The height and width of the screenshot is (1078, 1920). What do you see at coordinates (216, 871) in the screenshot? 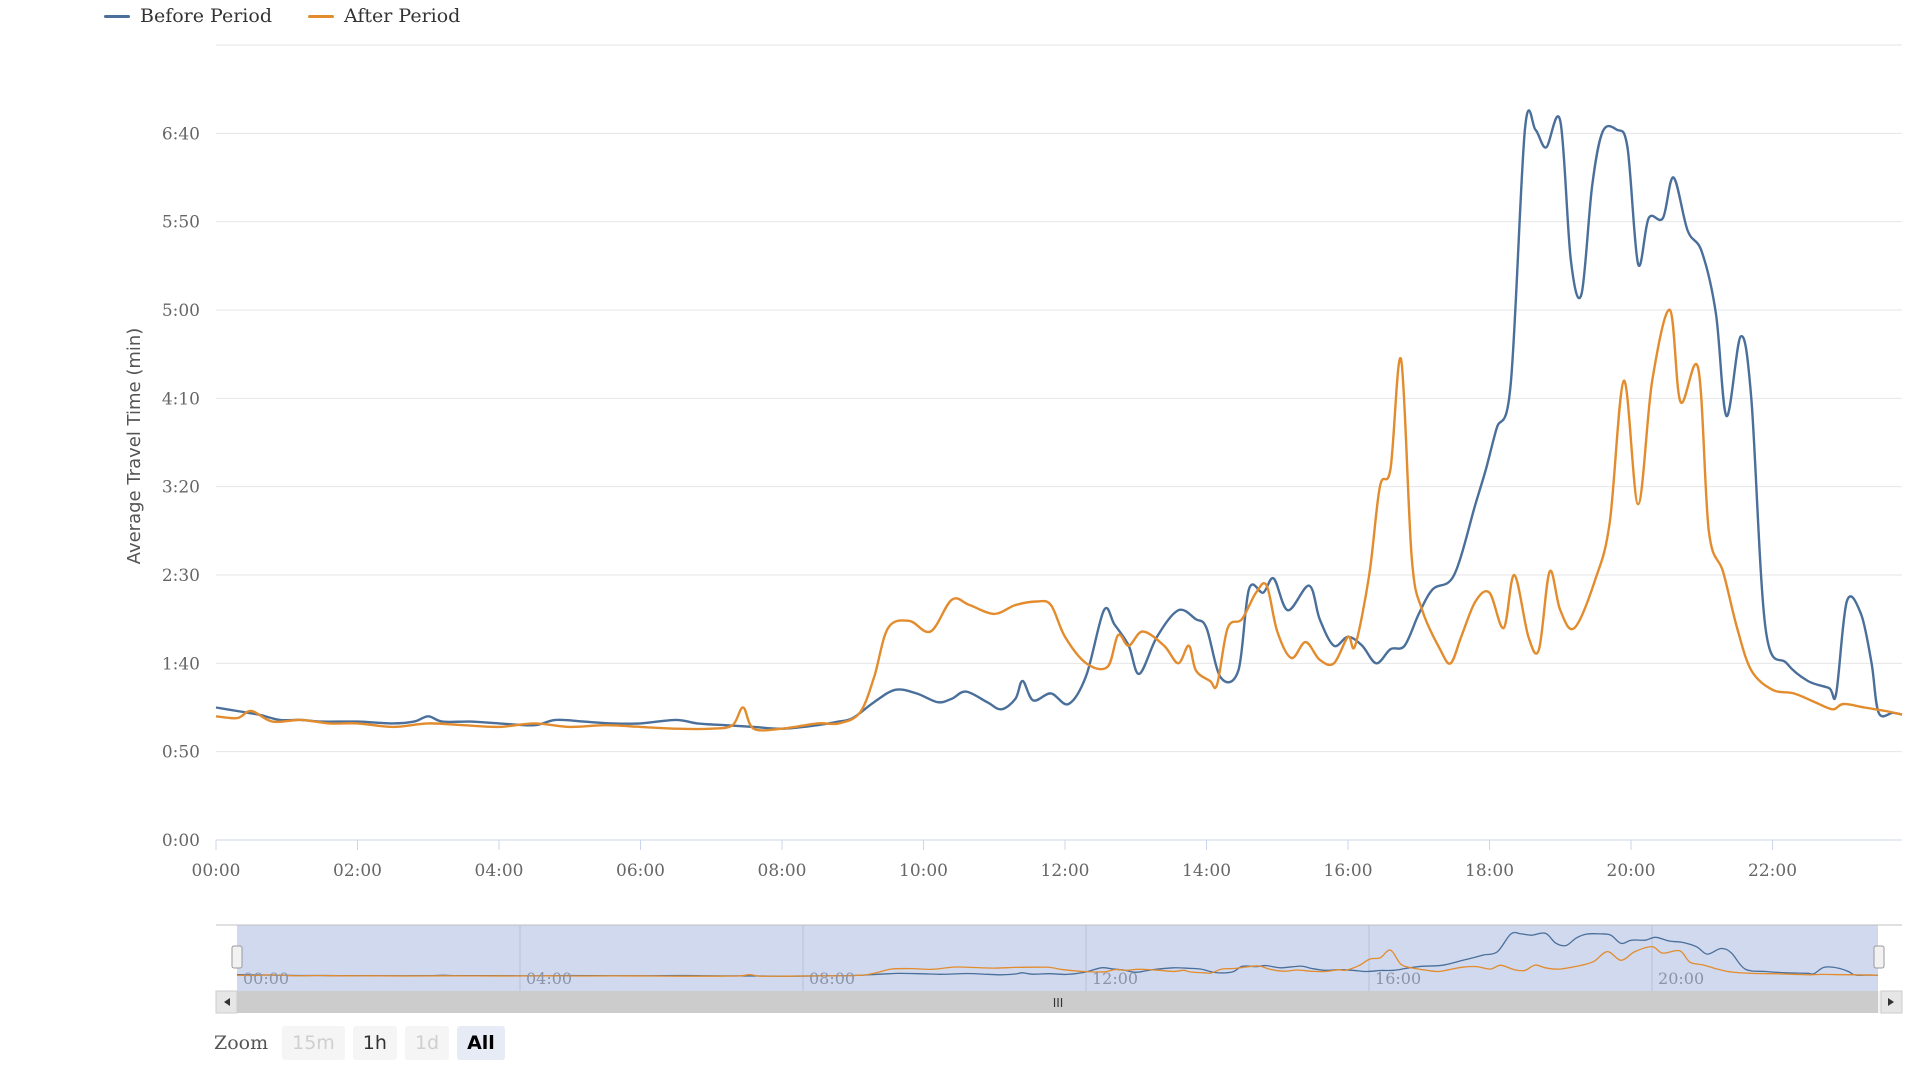
I see `x-tick-label: 00:00` at bounding box center [216, 871].